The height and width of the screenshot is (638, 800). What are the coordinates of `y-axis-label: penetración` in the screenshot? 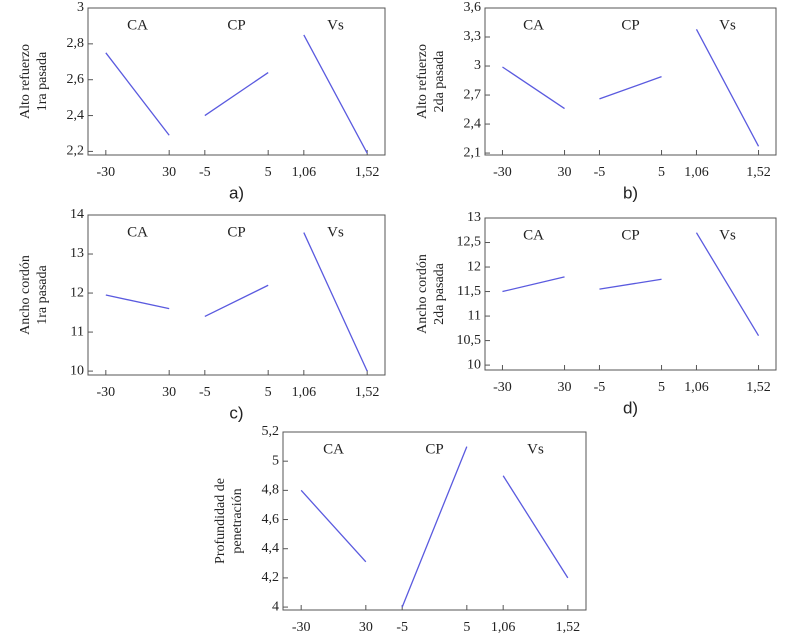 It's located at (237, 520).